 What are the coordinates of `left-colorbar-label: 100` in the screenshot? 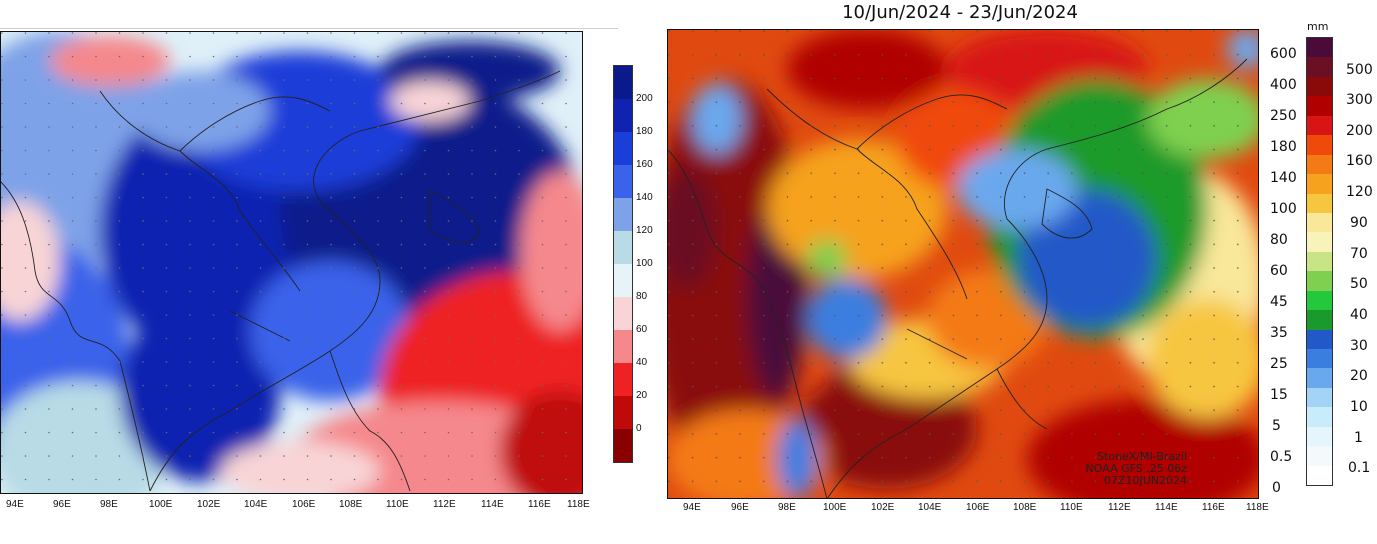 It's located at (644, 263).